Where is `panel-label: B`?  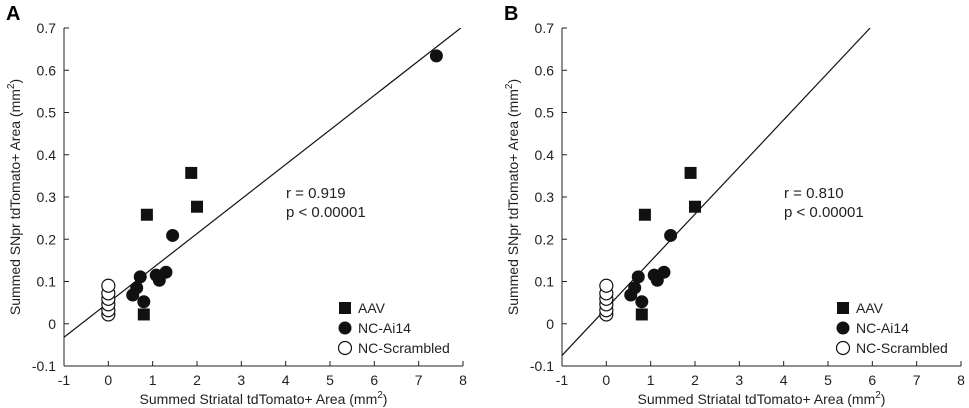 panel-label: B is located at coordinates (511, 14).